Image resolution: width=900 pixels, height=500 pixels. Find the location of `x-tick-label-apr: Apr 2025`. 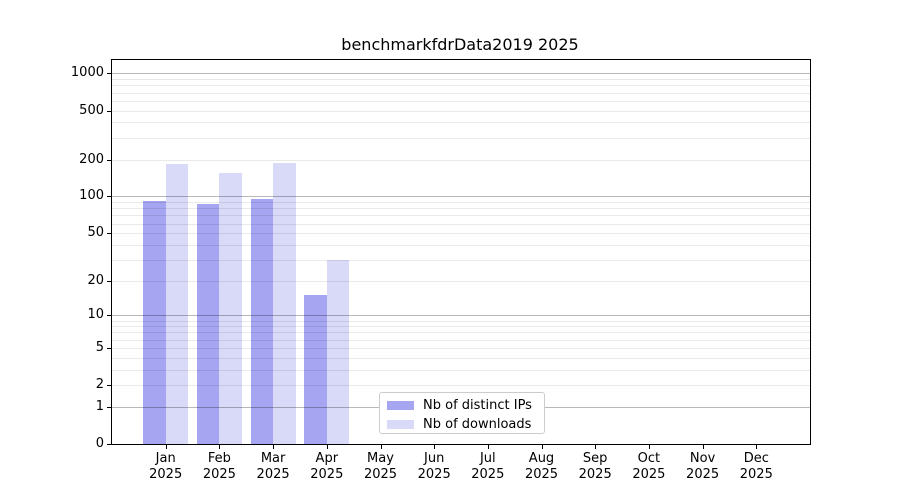

x-tick-label-apr: Apr 2025 is located at coordinates (327, 467).